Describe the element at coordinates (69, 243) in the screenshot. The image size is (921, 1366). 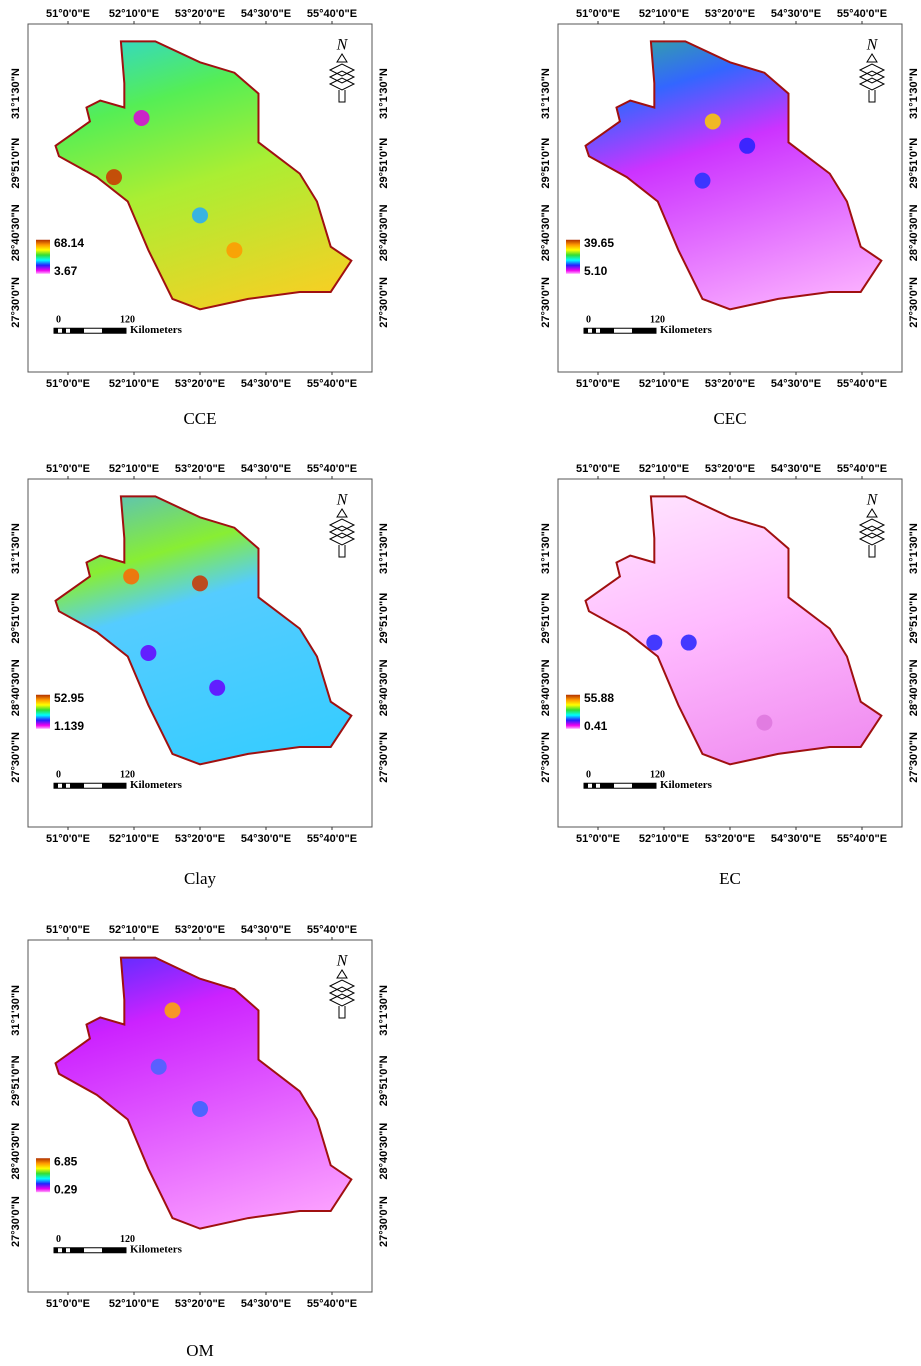
I see `legend-max: 68.14` at that location.